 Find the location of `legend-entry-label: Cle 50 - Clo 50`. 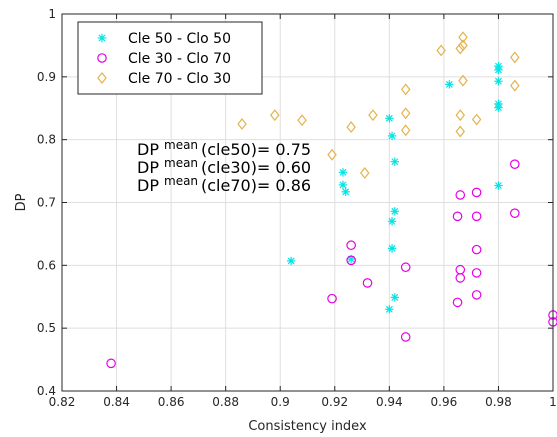

legend-entry-label: Cle 50 - Clo 50 is located at coordinates (179, 39).